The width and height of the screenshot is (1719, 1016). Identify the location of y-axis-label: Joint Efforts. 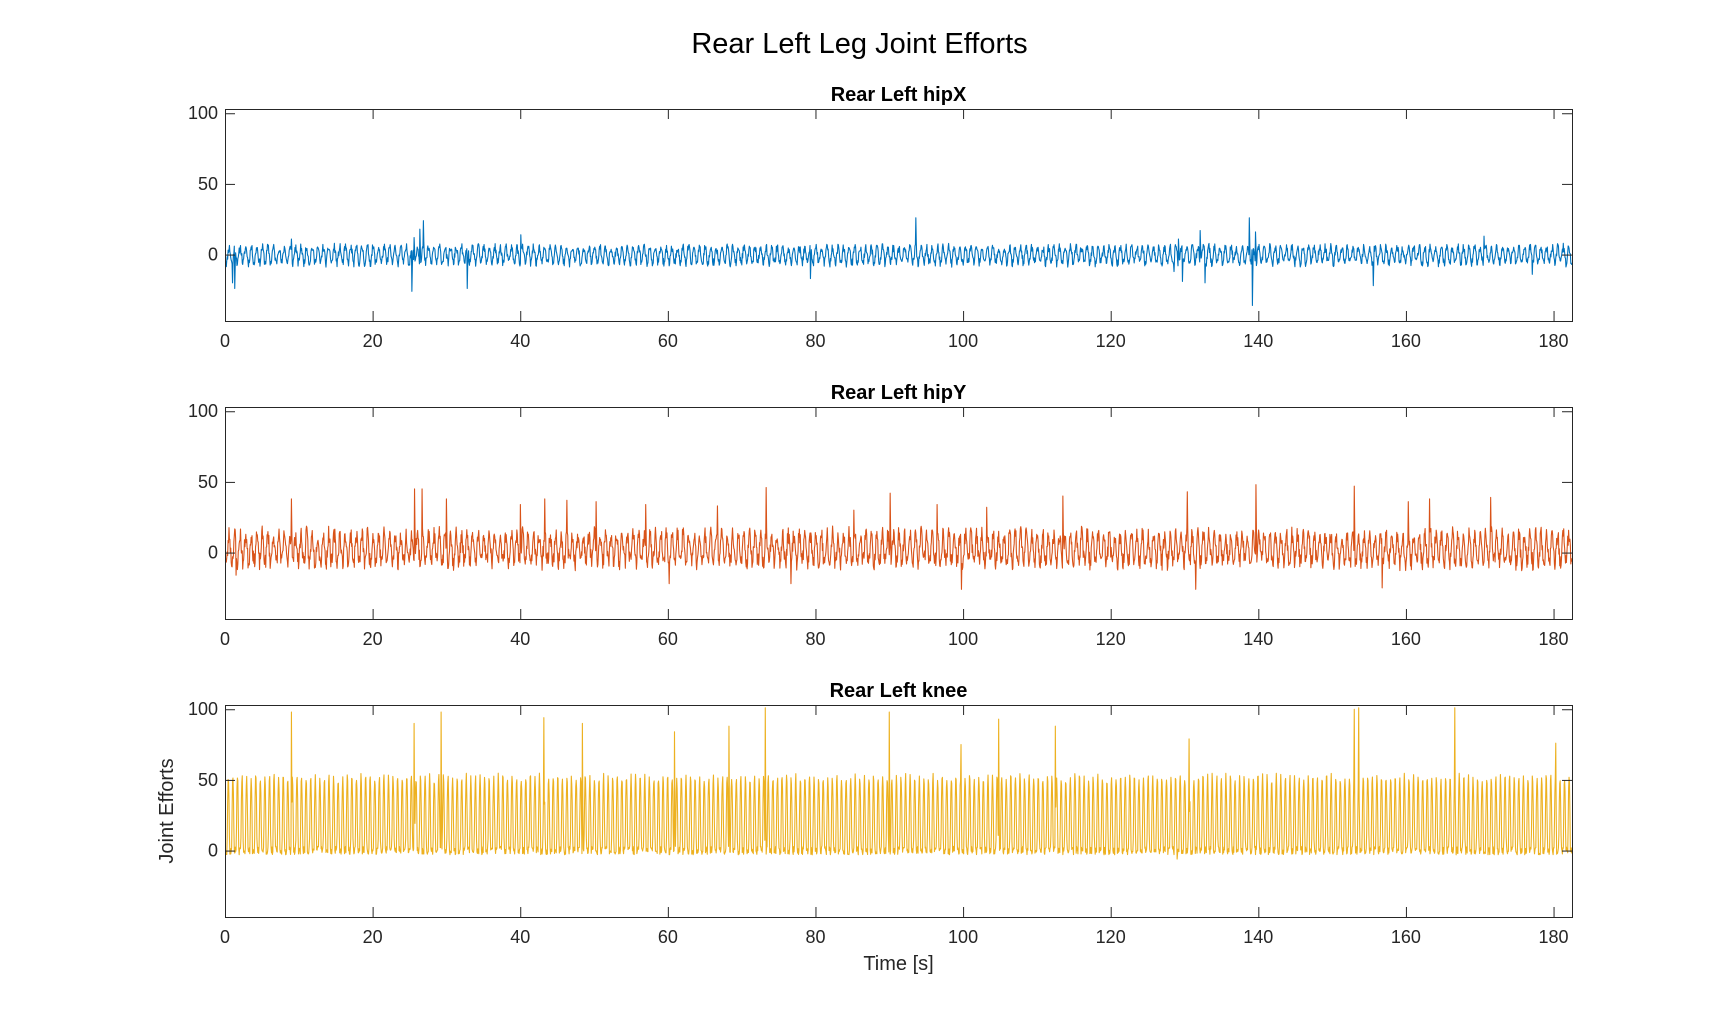
(167, 810).